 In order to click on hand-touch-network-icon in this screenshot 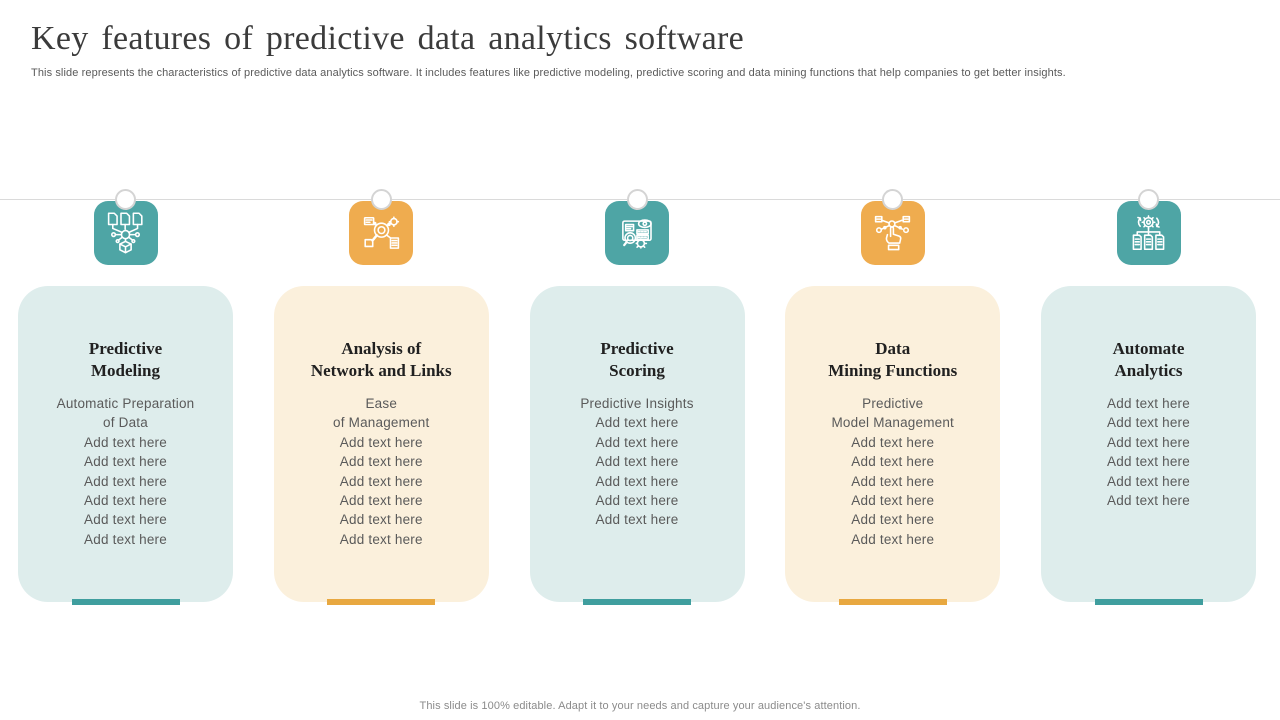, I will do `click(893, 232)`.